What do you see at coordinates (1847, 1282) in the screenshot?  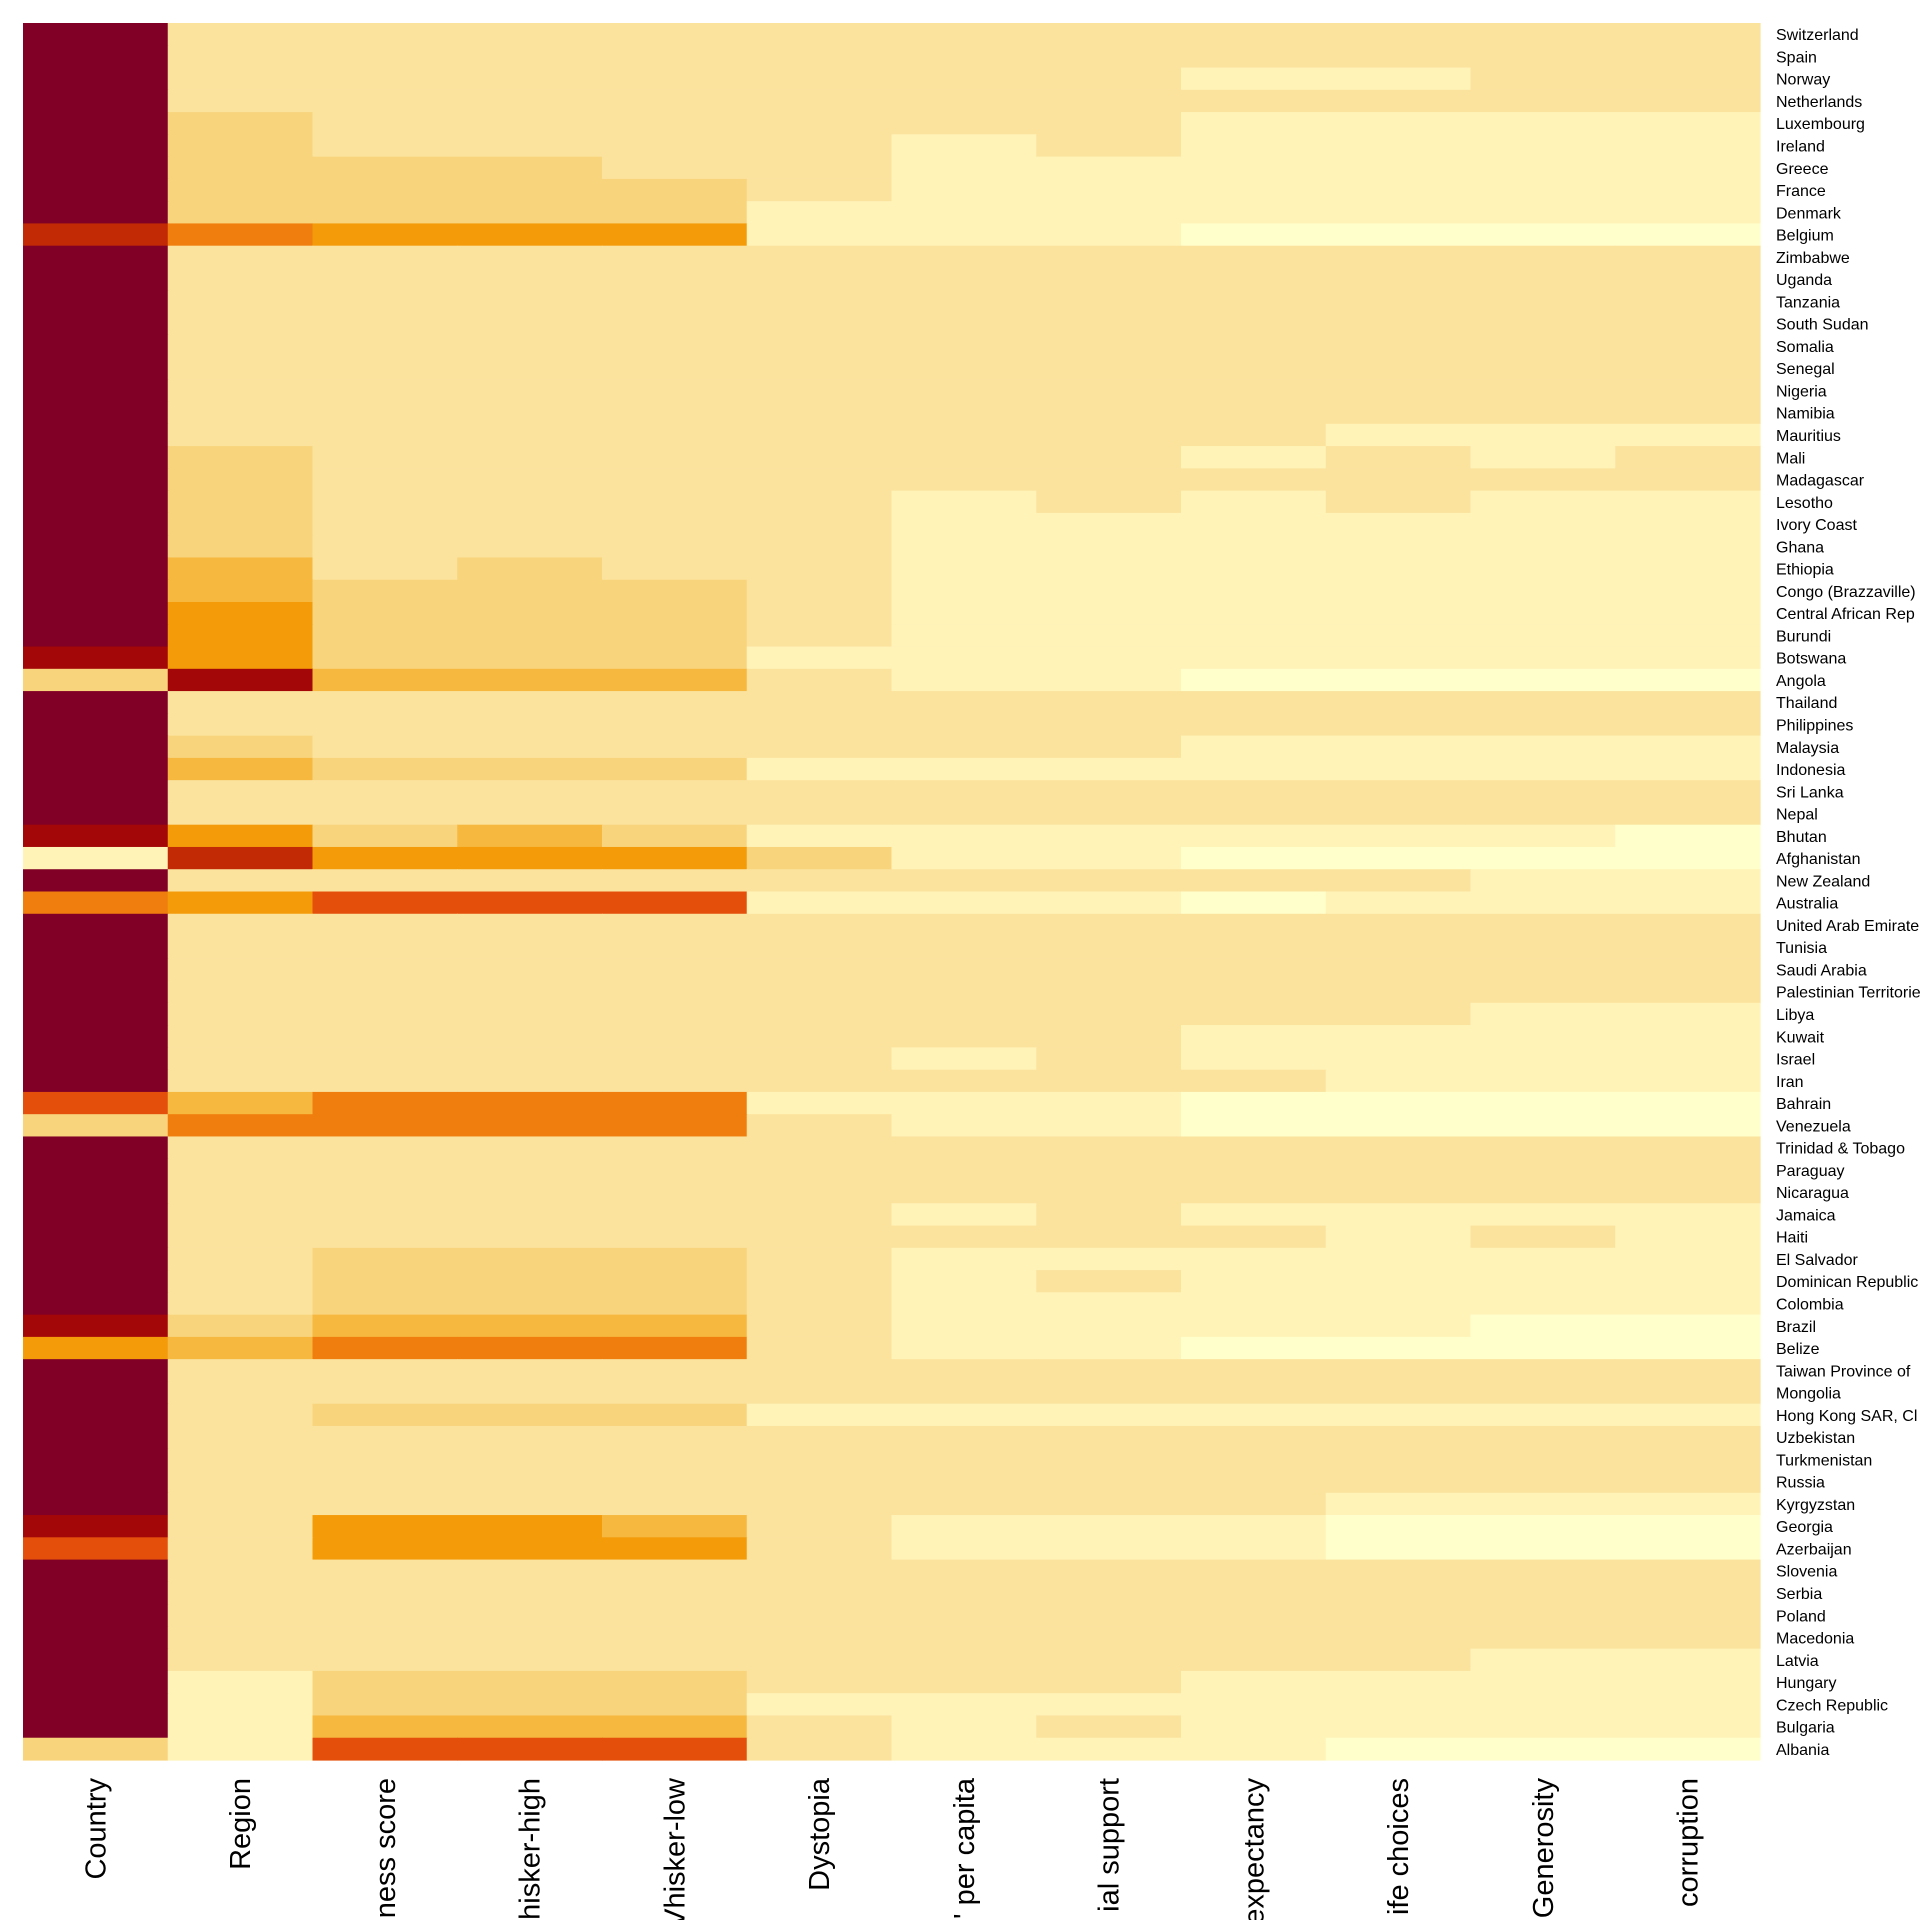 I see `row-label: Dominican Republic` at bounding box center [1847, 1282].